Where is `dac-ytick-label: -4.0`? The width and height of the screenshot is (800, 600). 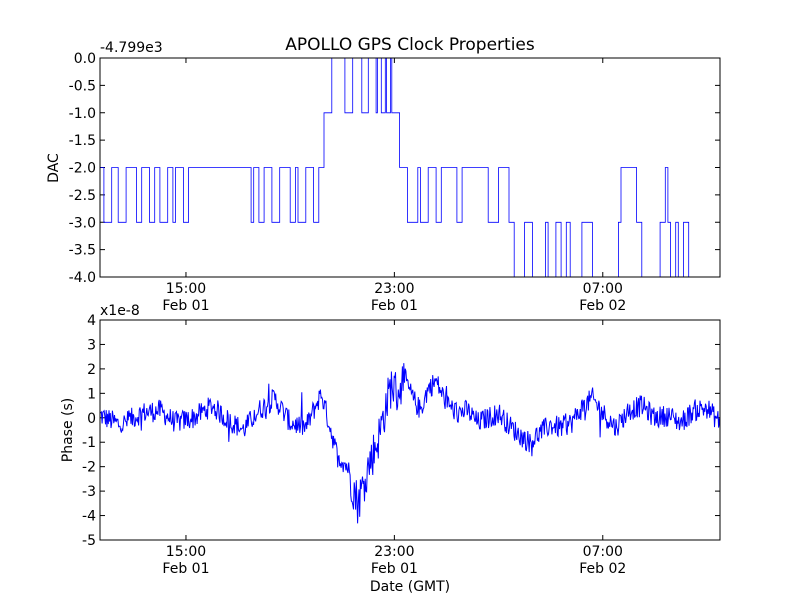 dac-ytick-label: -4.0 is located at coordinates (82, 278).